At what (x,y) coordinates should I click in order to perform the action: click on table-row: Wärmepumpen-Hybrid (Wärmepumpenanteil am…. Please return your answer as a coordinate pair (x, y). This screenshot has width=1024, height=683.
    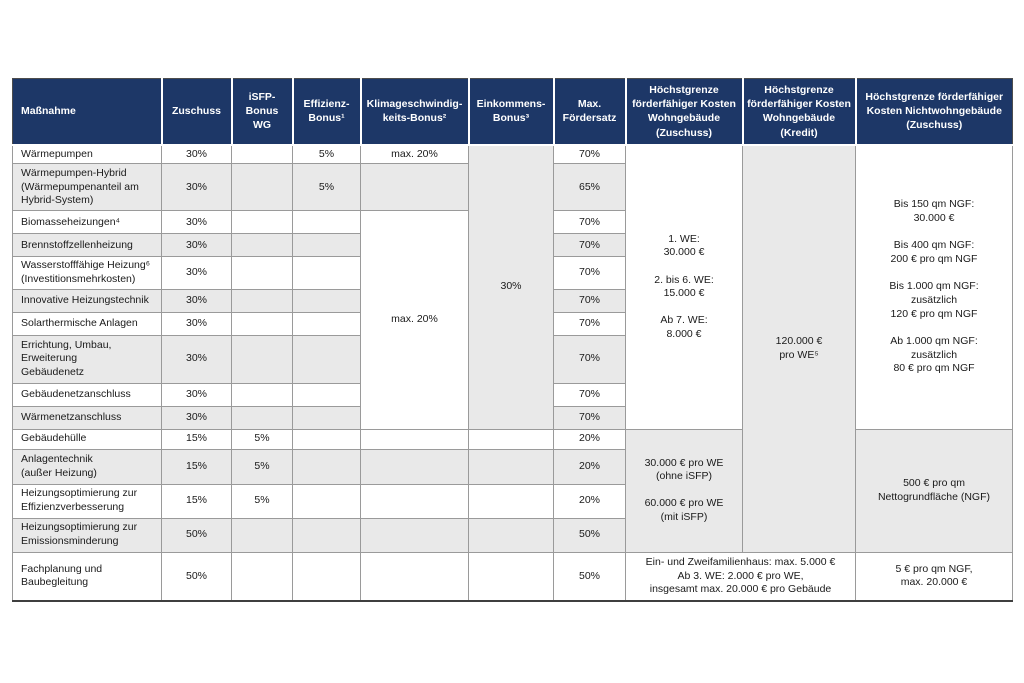
    Looking at the image, I should click on (512, 187).